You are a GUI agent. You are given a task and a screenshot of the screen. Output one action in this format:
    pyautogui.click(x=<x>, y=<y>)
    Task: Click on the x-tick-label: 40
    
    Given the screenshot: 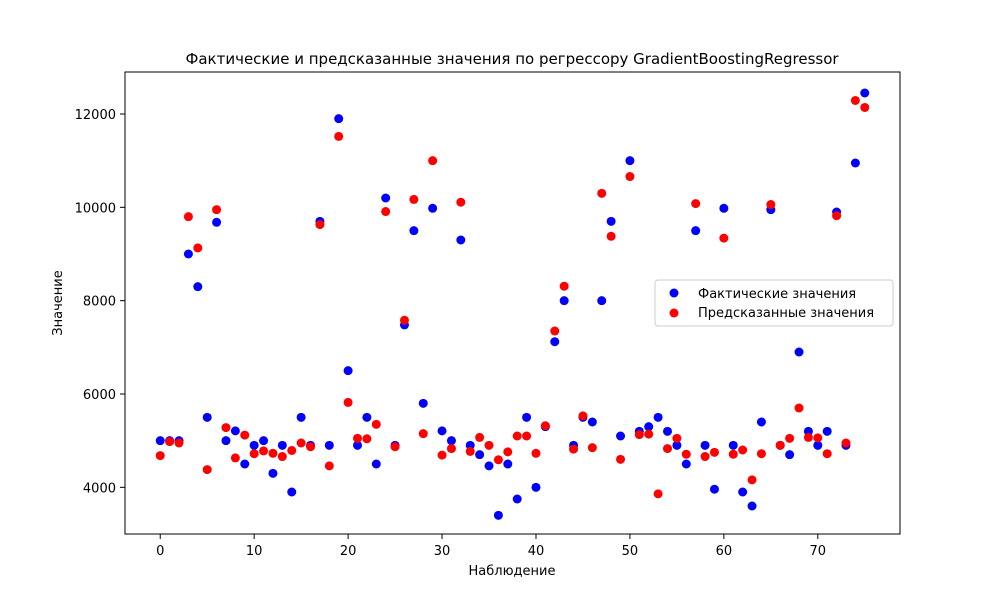 What is the action you would take?
    pyautogui.click(x=536, y=551)
    